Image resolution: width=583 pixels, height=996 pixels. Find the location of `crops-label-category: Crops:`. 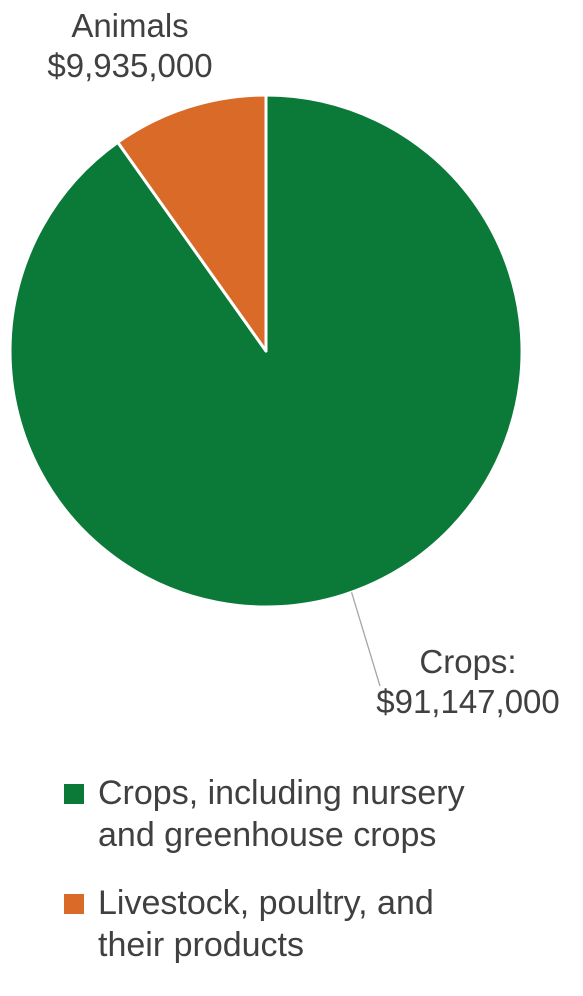

crops-label-category: Crops: is located at coordinates (468, 661).